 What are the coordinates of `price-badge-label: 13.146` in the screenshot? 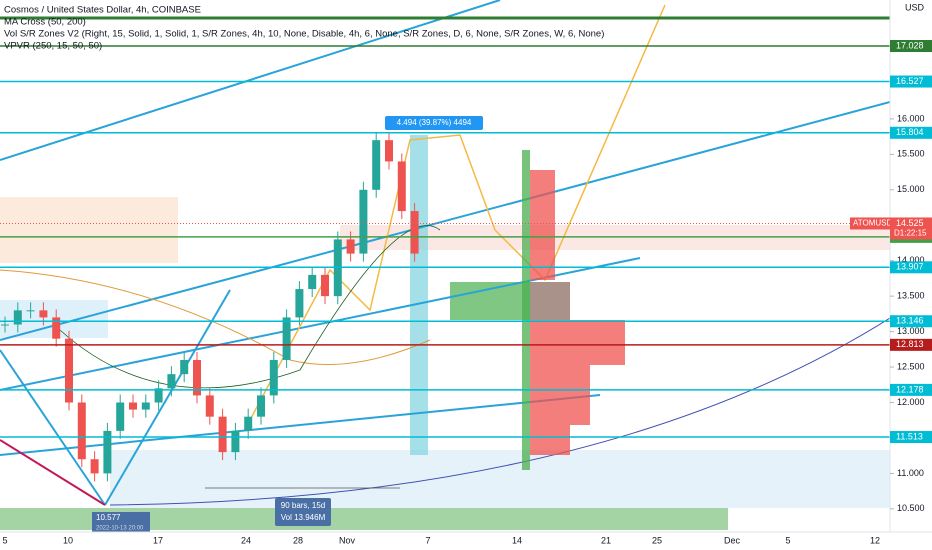 It's located at (910, 321).